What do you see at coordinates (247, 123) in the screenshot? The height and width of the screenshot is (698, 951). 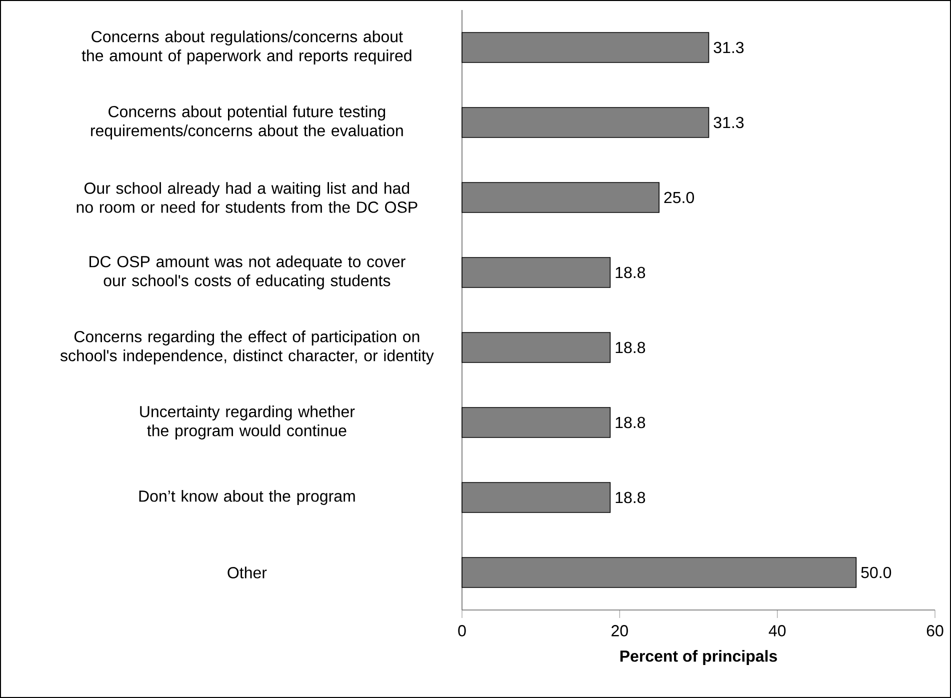 I see `y-tick-label: Concerns about potential future testing requirements/concerns about the evaluation` at bounding box center [247, 123].